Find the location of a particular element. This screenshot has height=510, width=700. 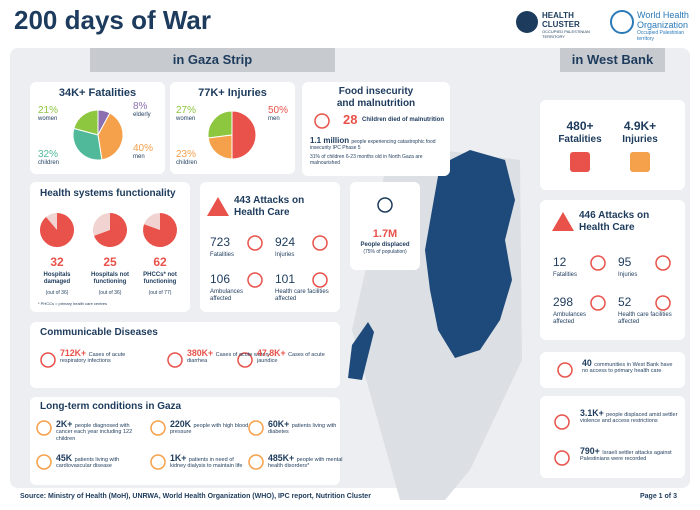

logo is located at coordinates (527, 22).